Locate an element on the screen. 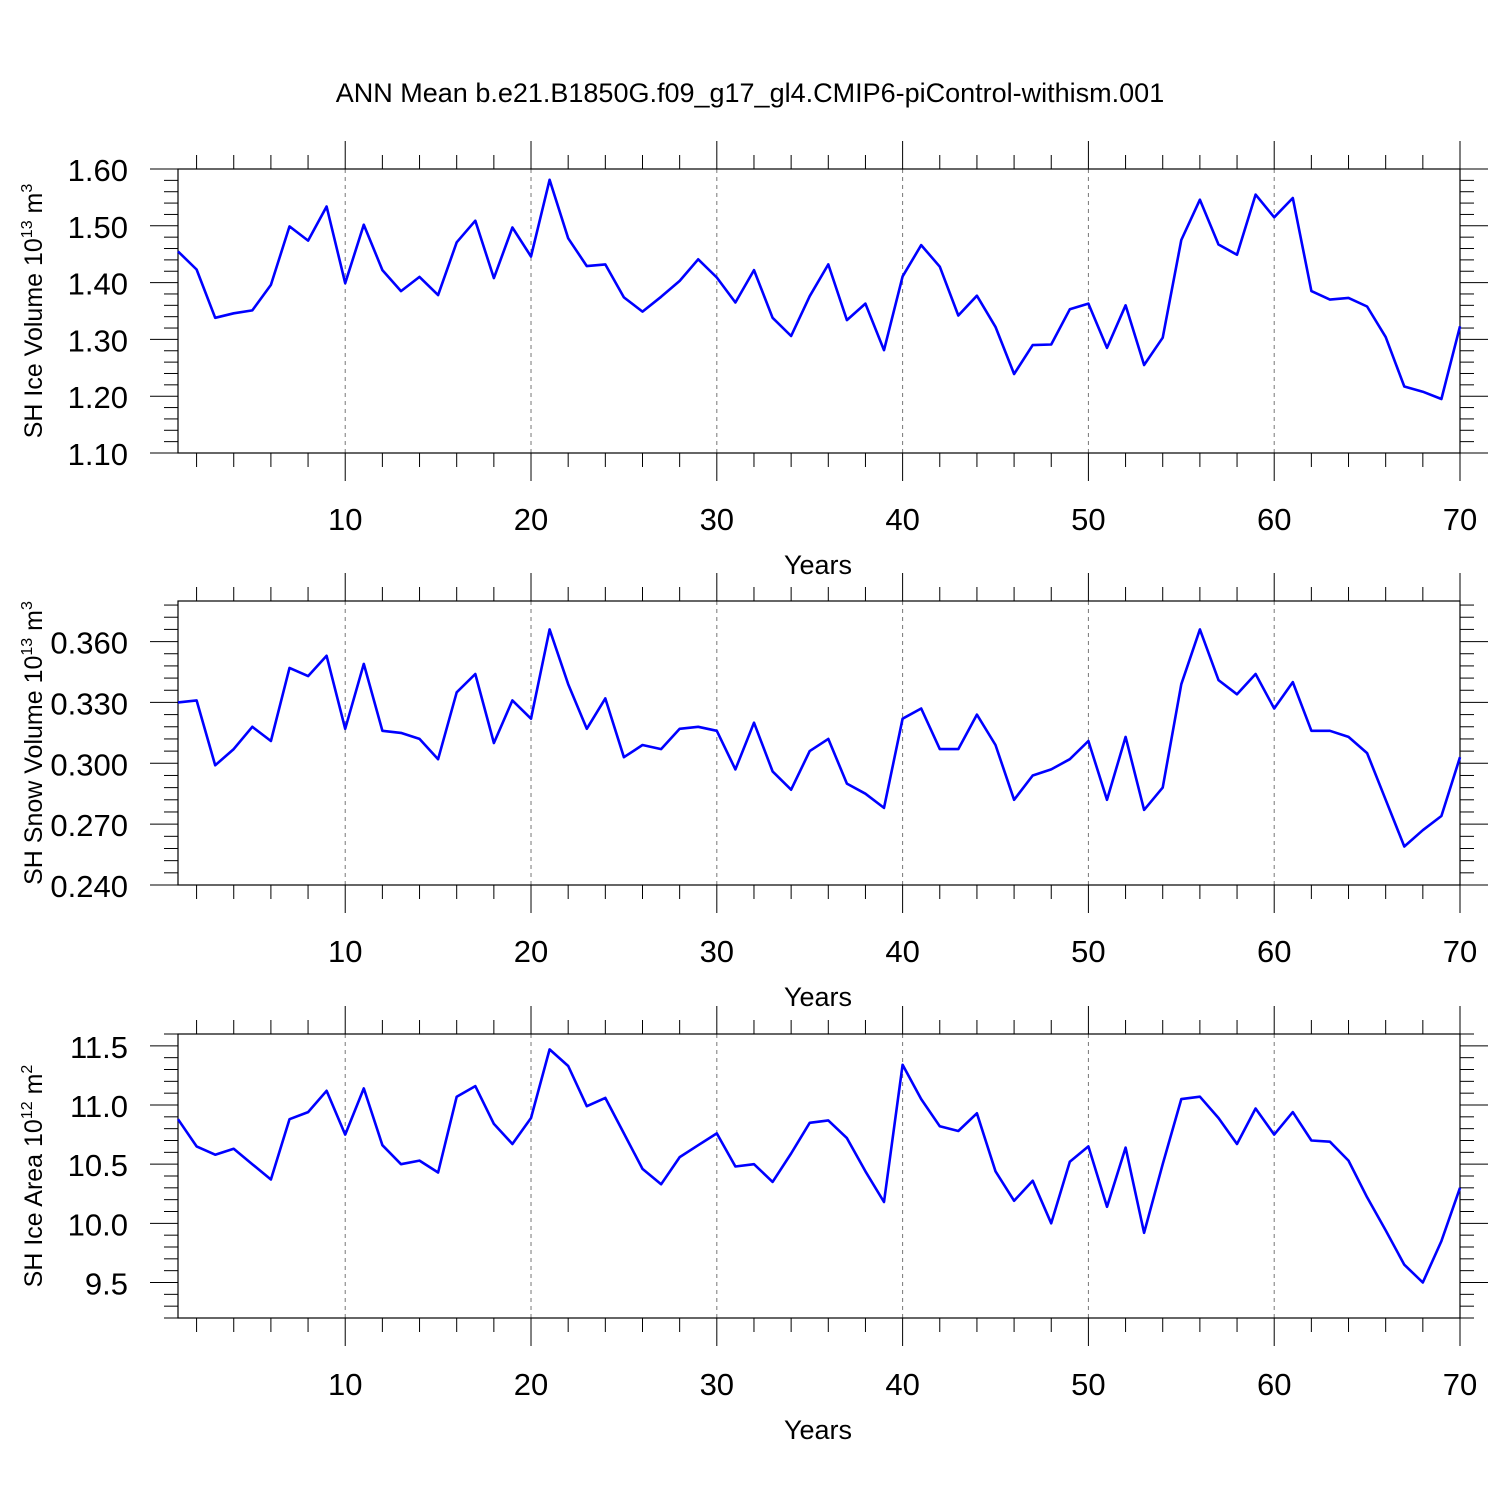  y-tick-label: 1.30 is located at coordinates (98, 340).